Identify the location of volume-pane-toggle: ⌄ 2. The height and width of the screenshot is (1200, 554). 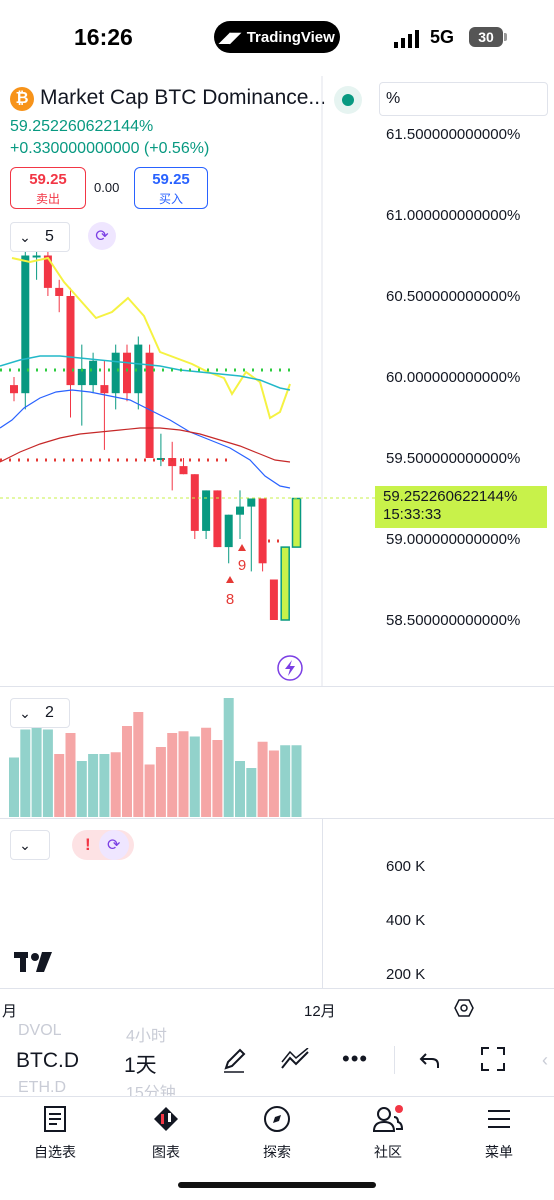
(40, 713).